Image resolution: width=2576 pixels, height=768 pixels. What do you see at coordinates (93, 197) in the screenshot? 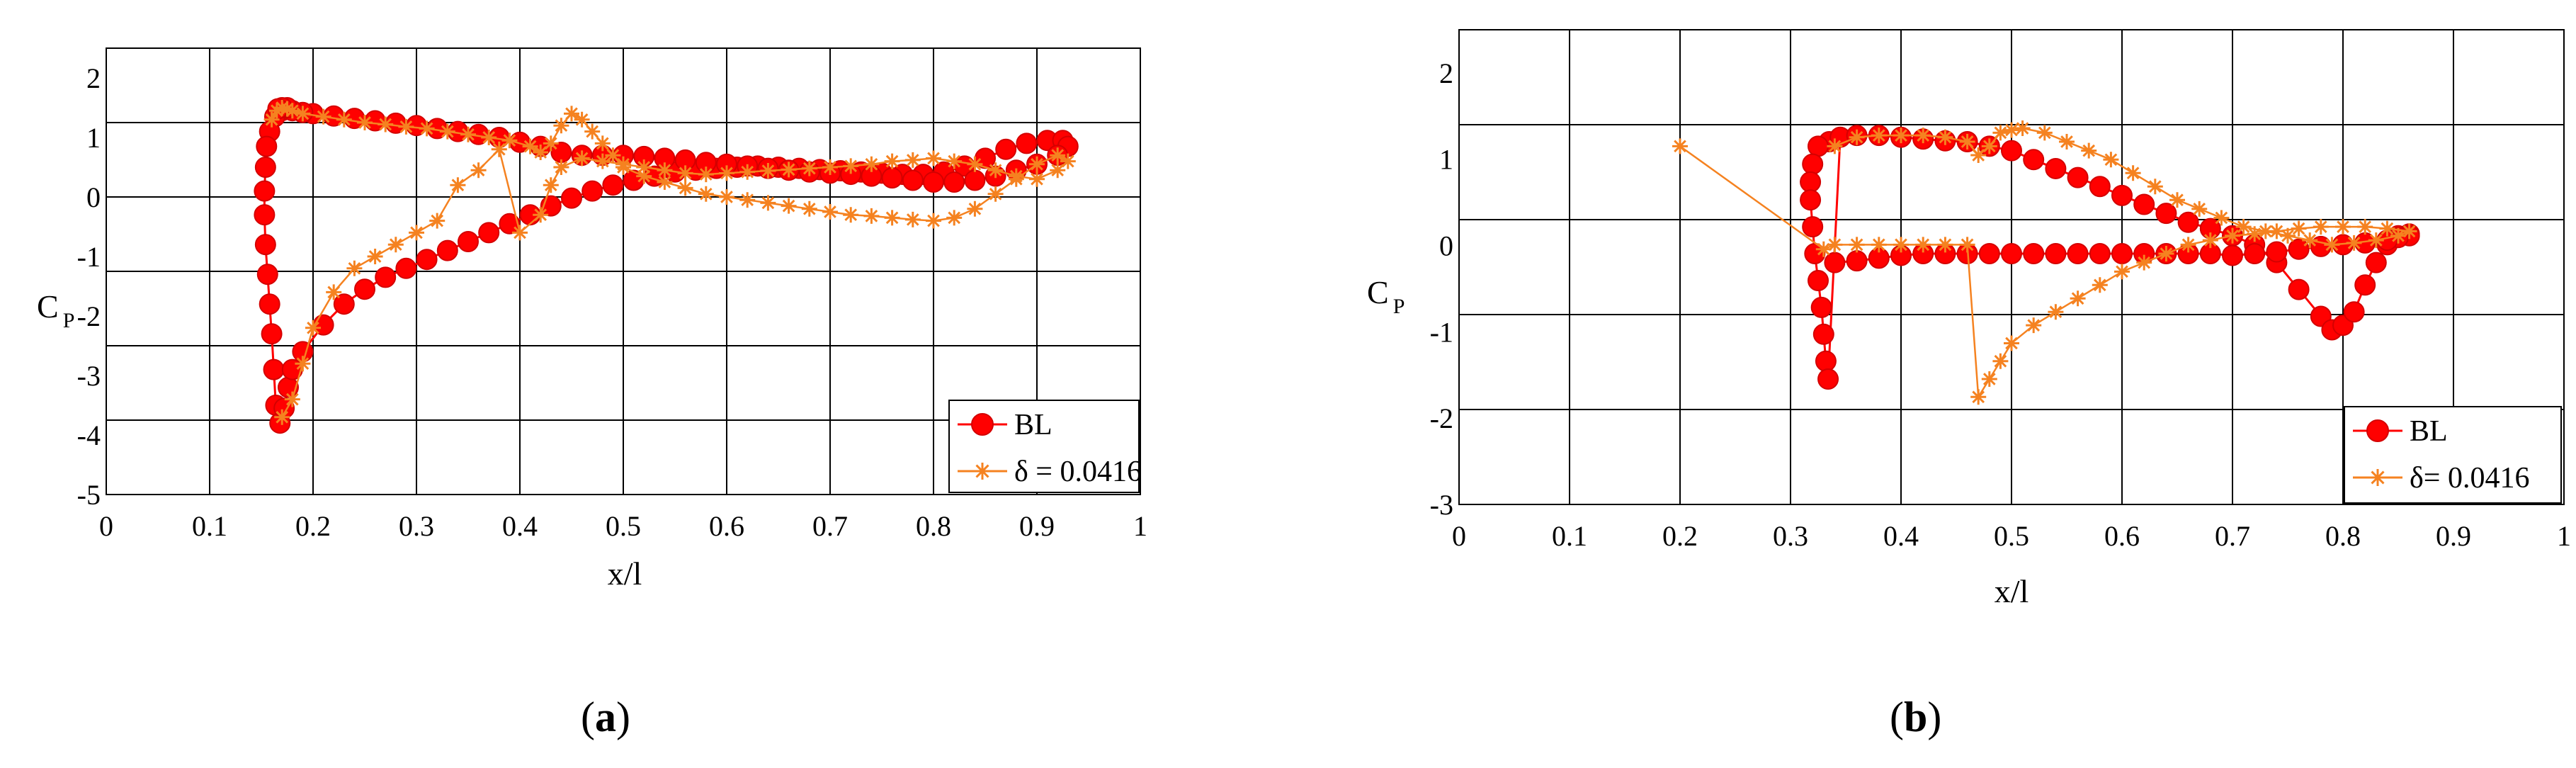
I see `y-tick-label: 0` at bounding box center [93, 197].